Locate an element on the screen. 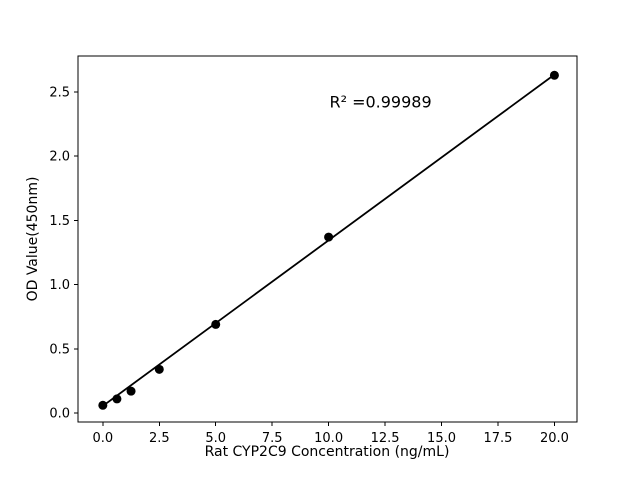 The width and height of the screenshot is (640, 480). x-tick-label: 17.5 is located at coordinates (497, 438).